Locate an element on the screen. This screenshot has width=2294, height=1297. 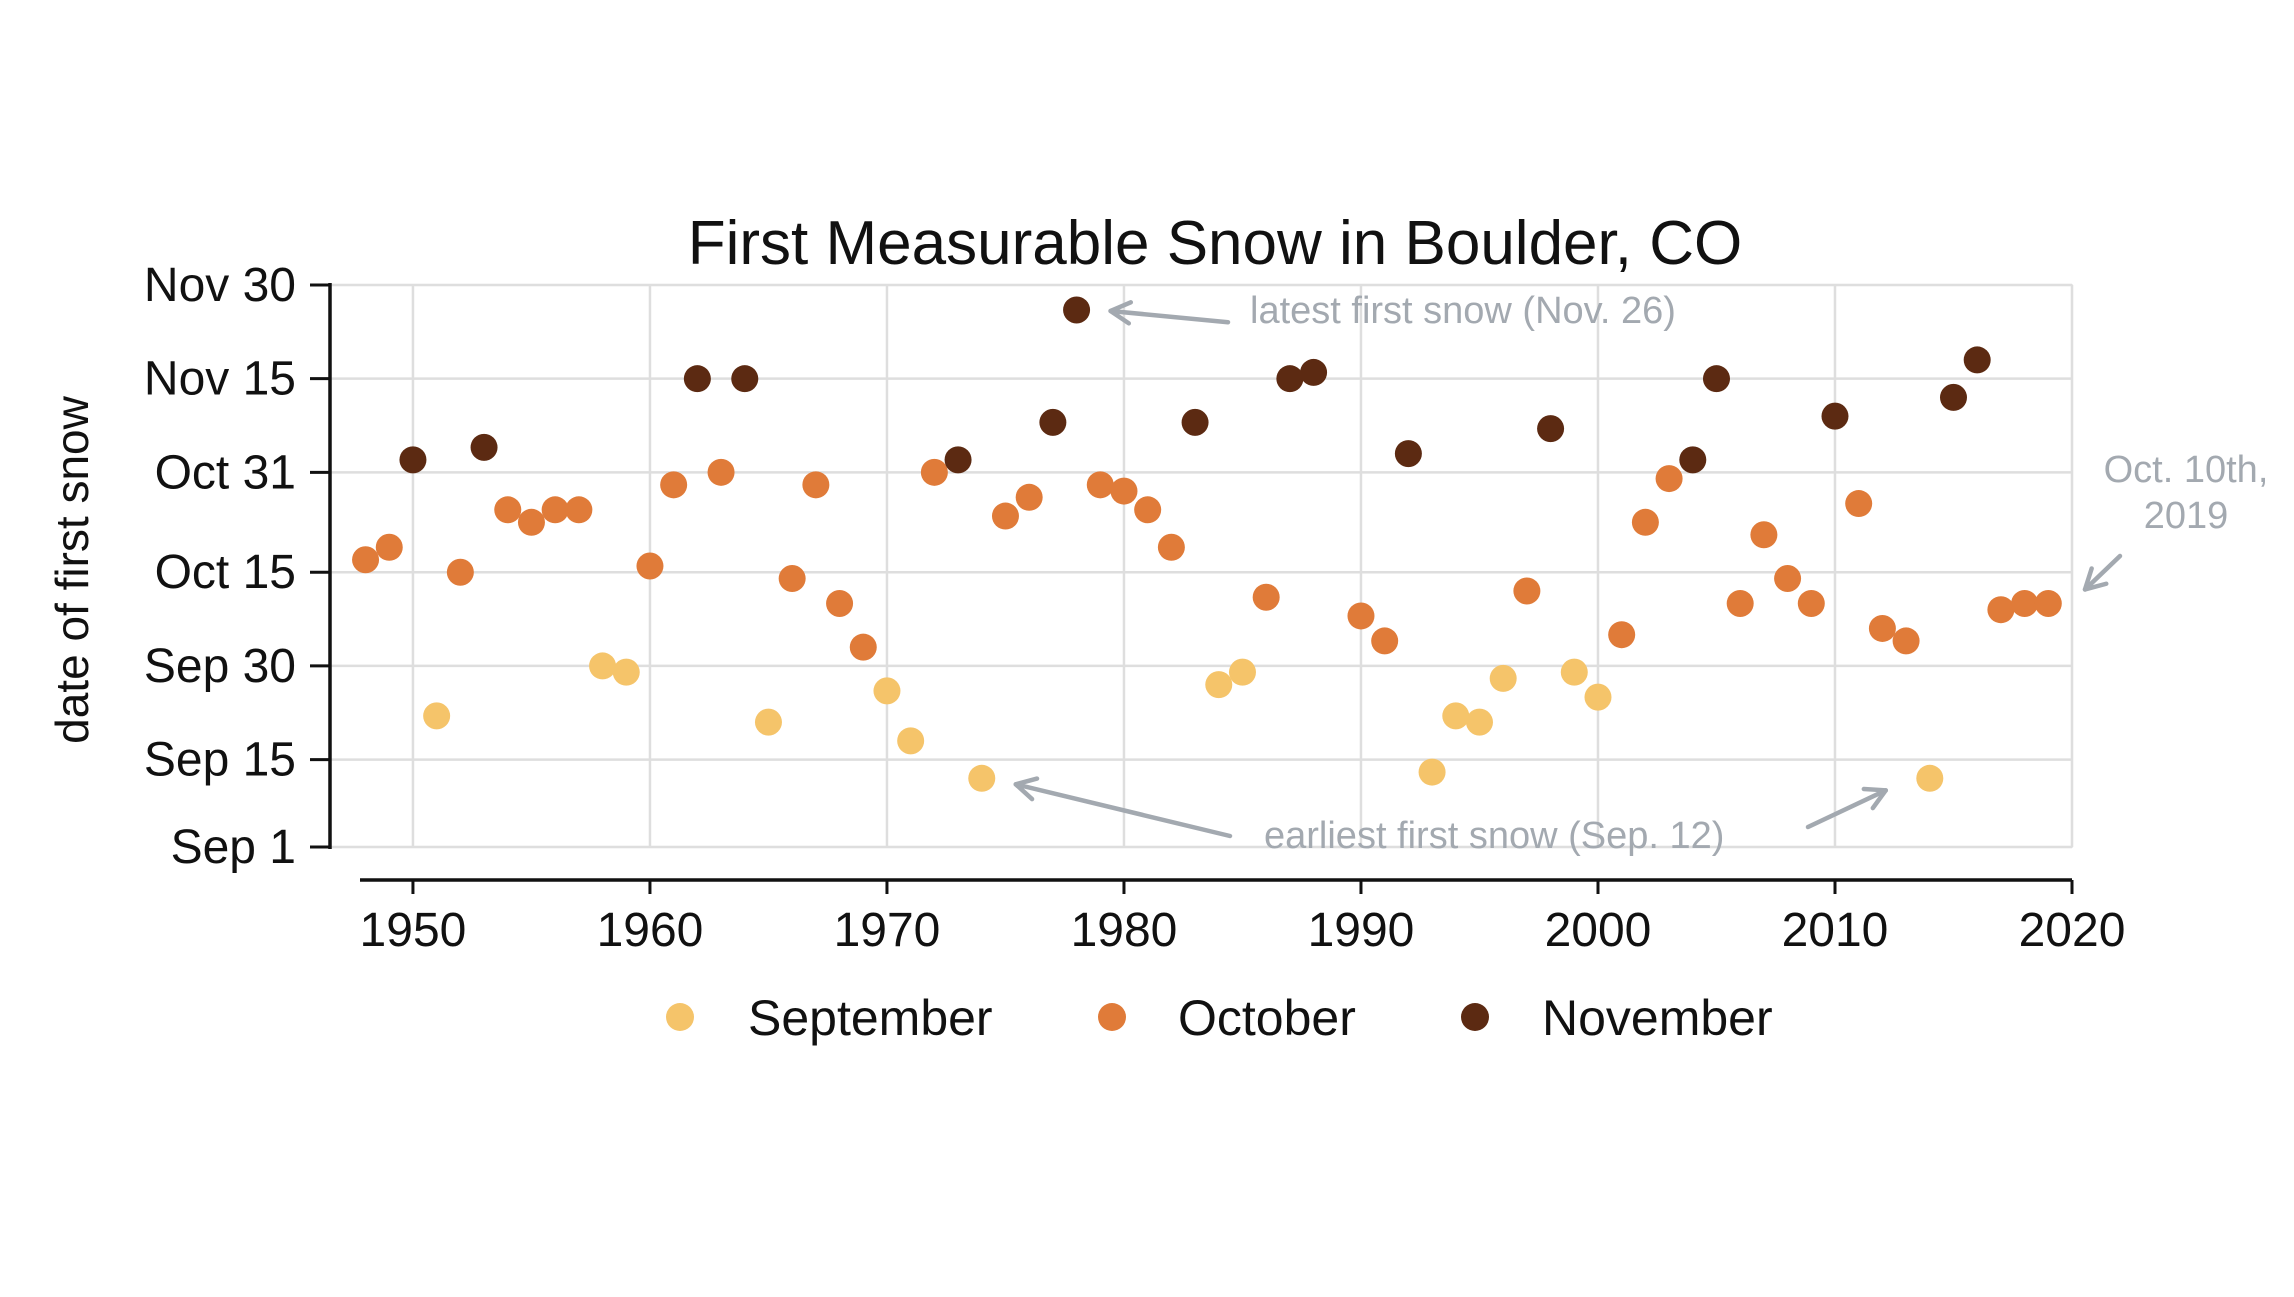
data-point-october-2013 is located at coordinates (1906, 641).